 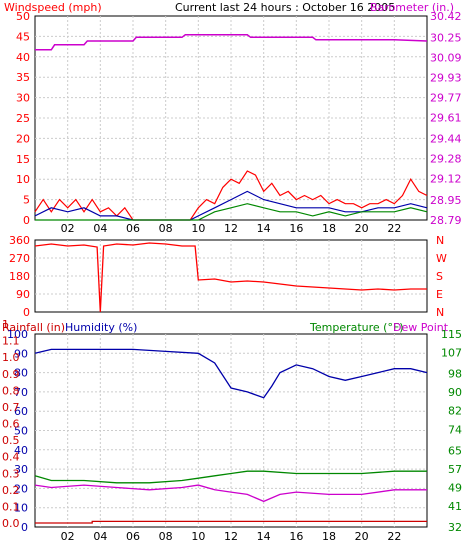 I want to click on temperature-tick-label: 32, so click(x=455, y=527).